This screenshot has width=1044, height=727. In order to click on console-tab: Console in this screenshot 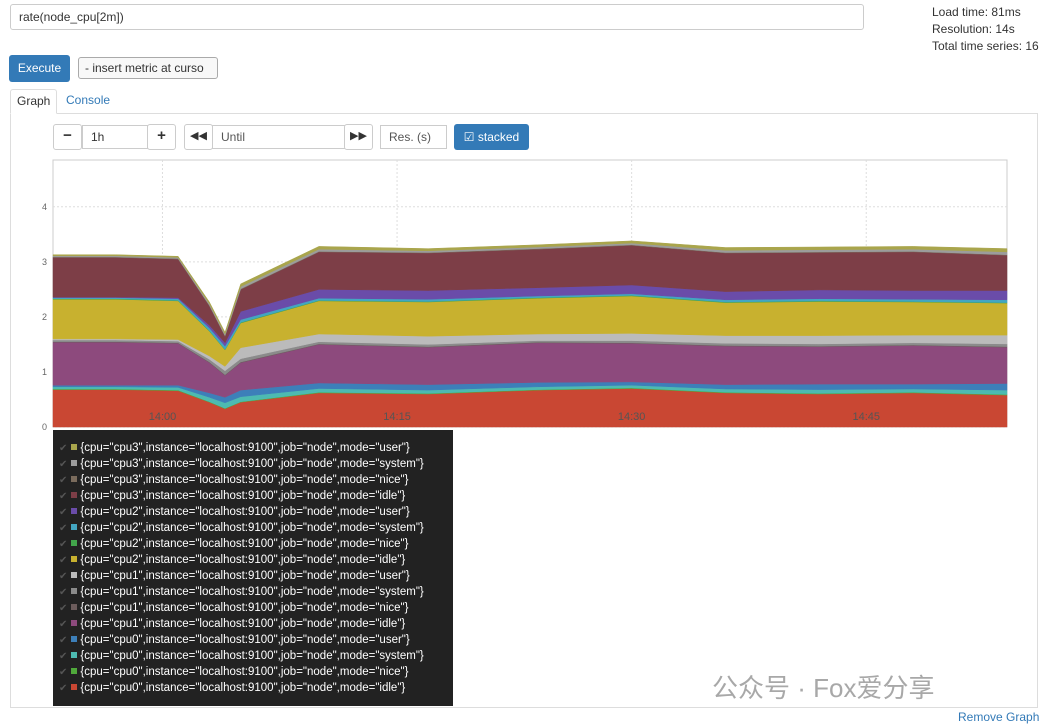, I will do `click(88, 100)`.